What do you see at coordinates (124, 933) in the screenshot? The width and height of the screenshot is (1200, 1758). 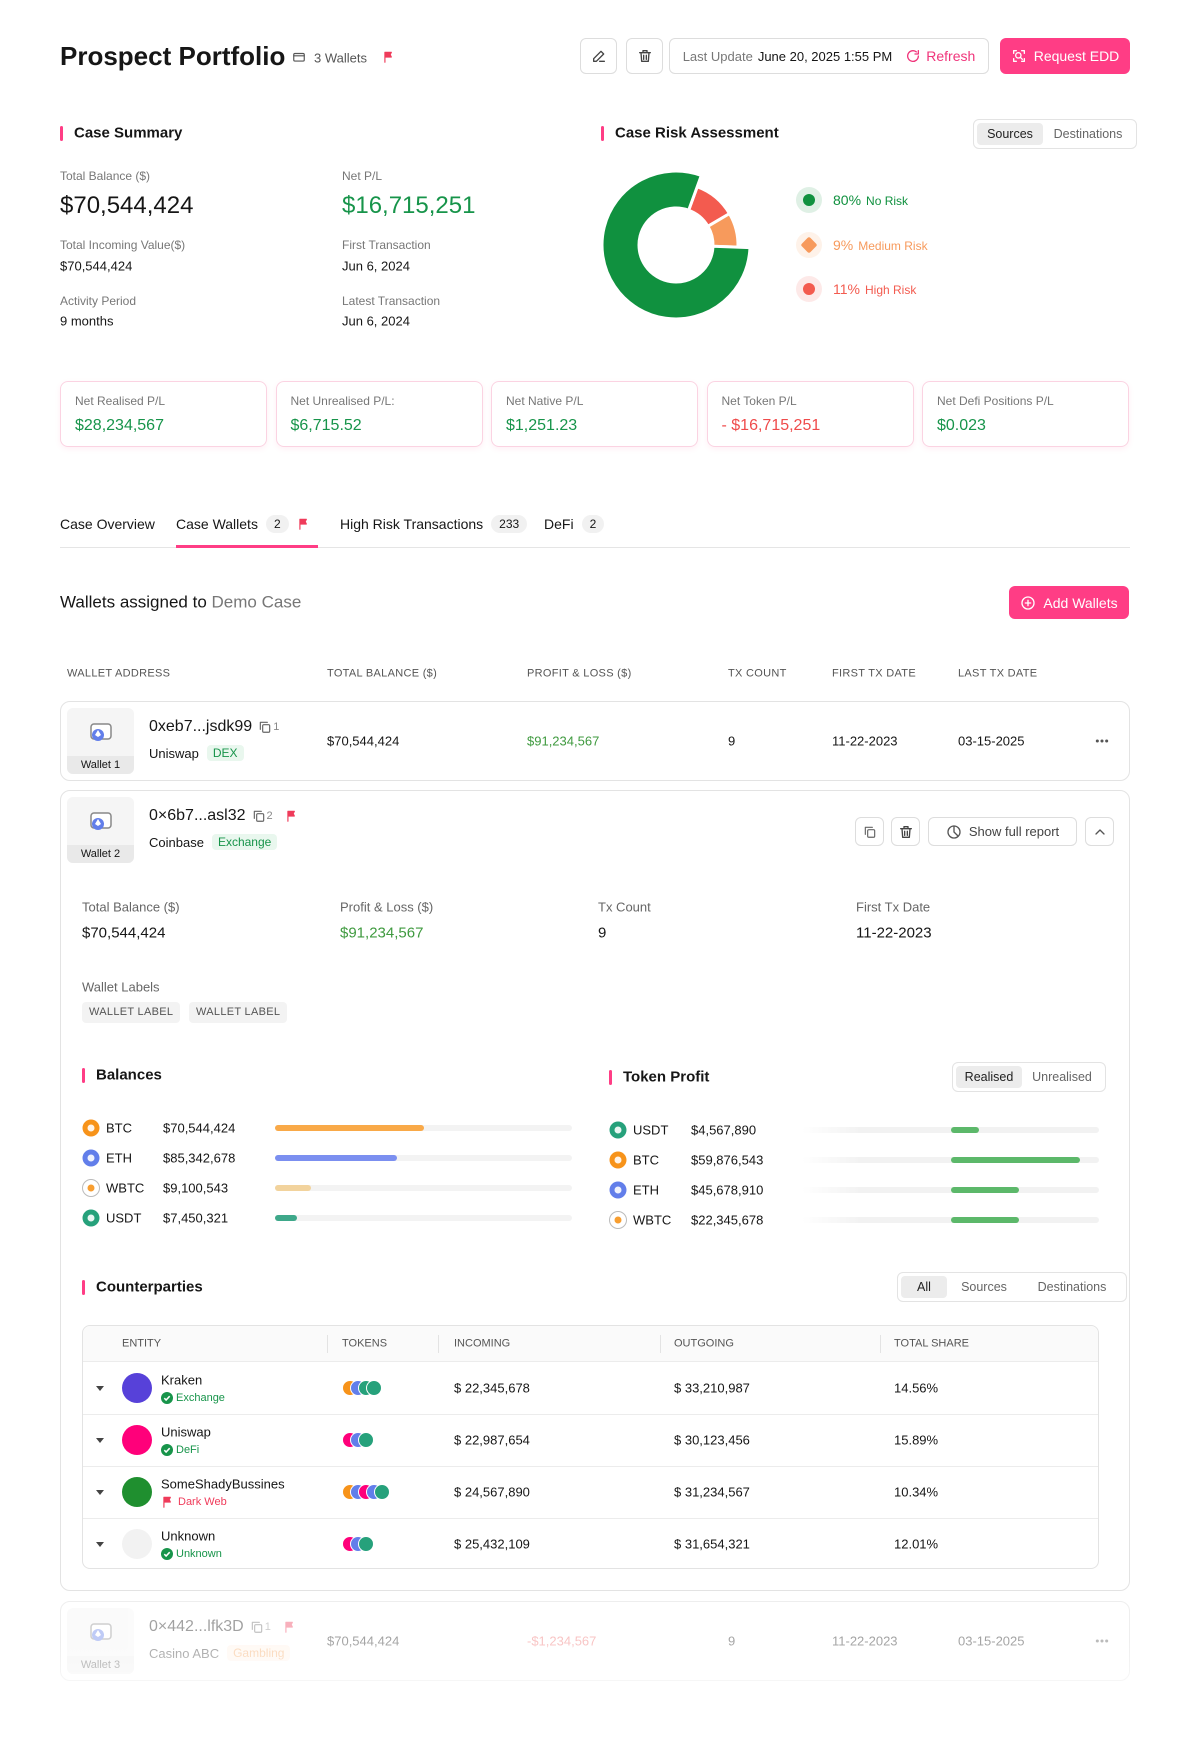 I see `detail-value: $70,544,424` at bounding box center [124, 933].